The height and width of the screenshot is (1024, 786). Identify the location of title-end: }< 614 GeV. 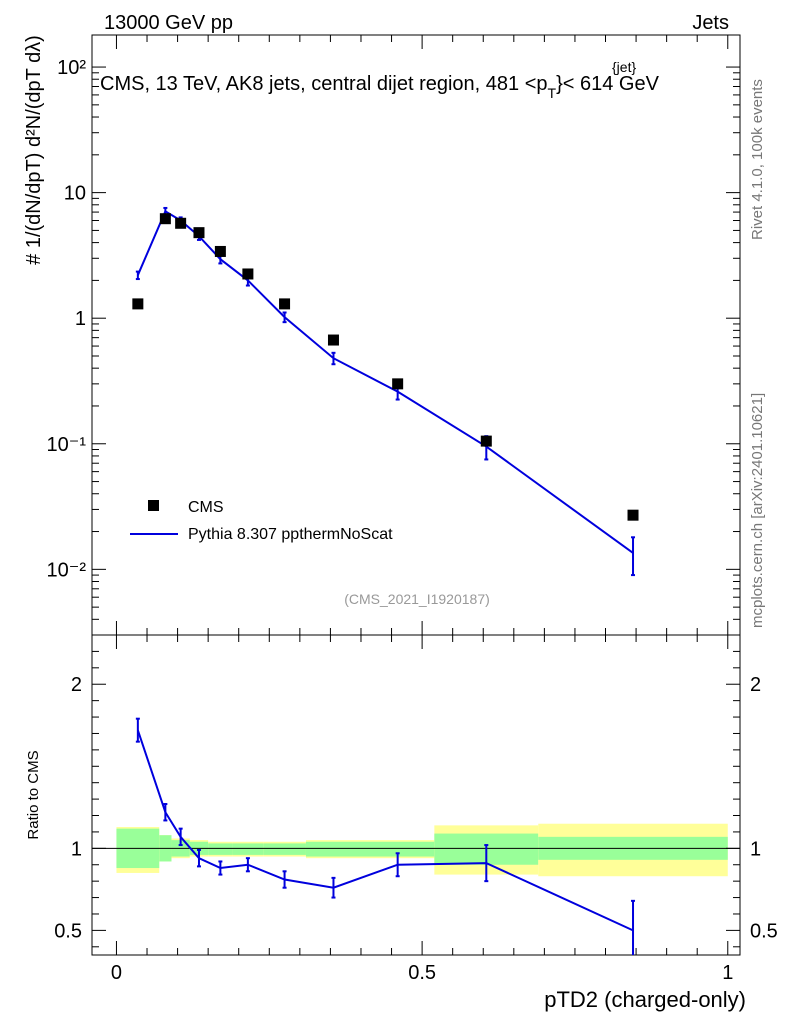
(608, 84).